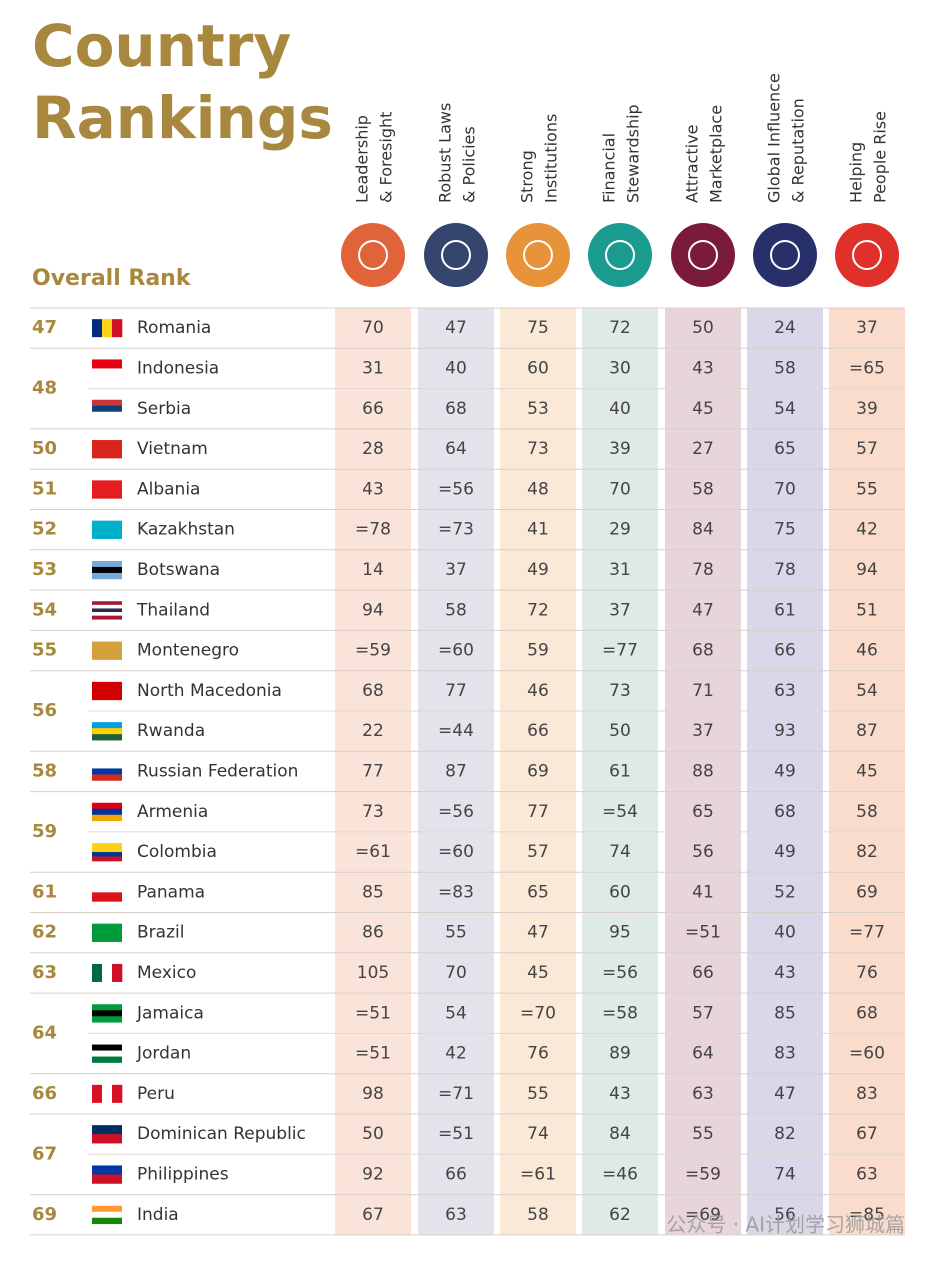  I want to click on score: 88, so click(703, 771).